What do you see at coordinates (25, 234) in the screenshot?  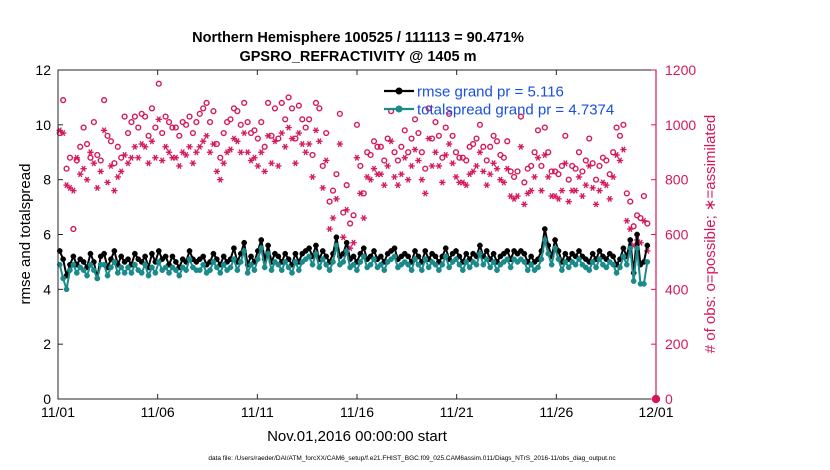 I see `y-axis-label: rmse and totalspread` at bounding box center [25, 234].